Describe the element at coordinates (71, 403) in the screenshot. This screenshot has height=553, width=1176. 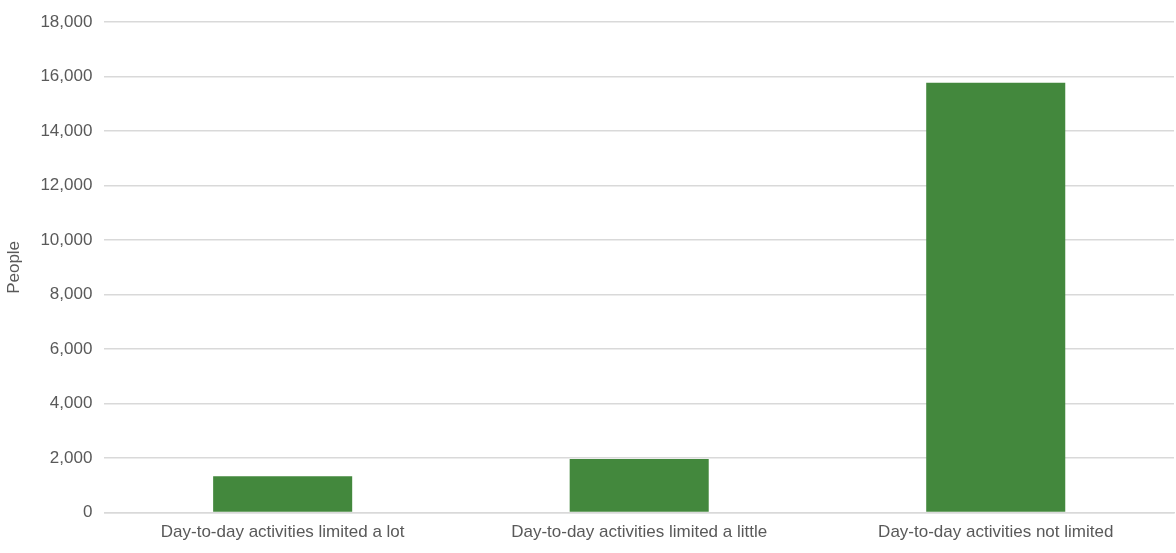
I see `y-tick-label: 4,000` at that location.